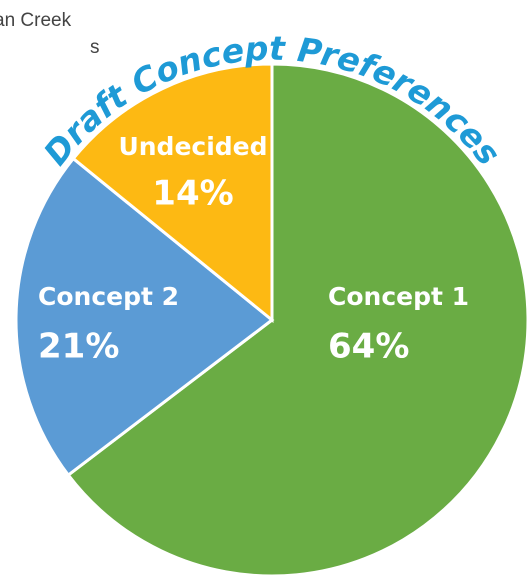 Image resolution: width=529 pixels, height=576 pixels. Describe the element at coordinates (368, 347) in the screenshot. I see `slice-value-label: 64%` at that location.